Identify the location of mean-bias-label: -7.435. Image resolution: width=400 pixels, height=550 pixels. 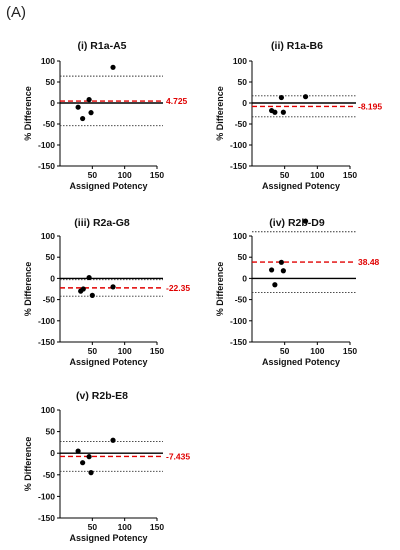
(178, 456).